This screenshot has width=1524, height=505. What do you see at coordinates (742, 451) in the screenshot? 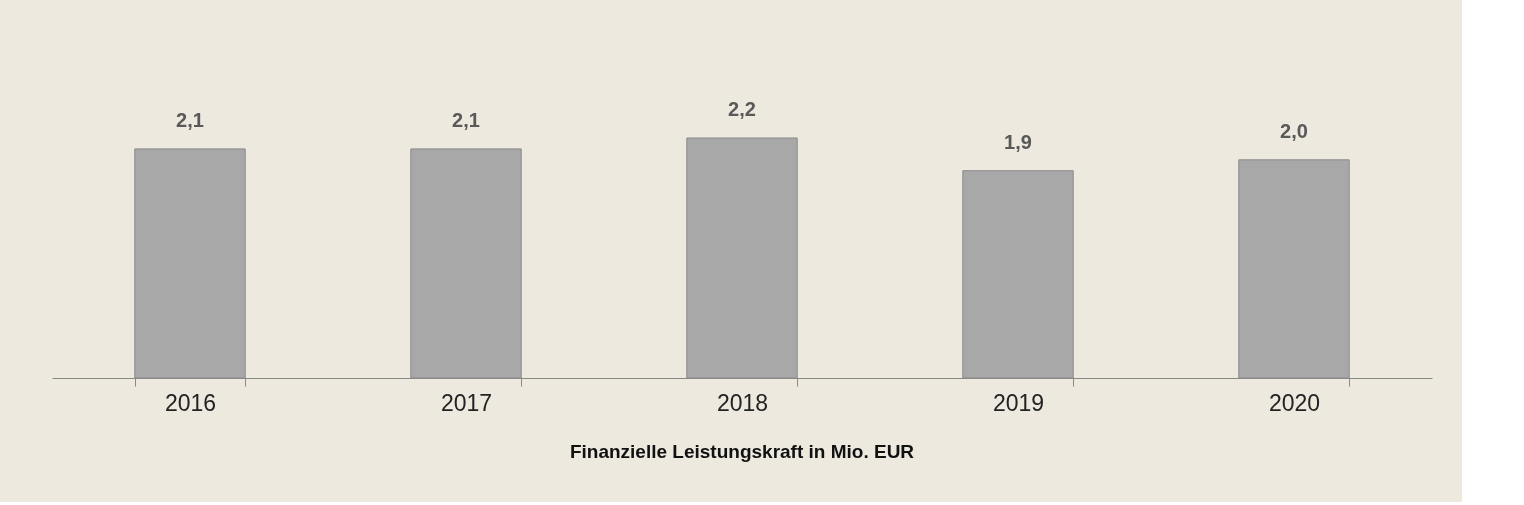
I see `text: Finanzielle Leistungskraft in Mio. EUR` at bounding box center [742, 451].